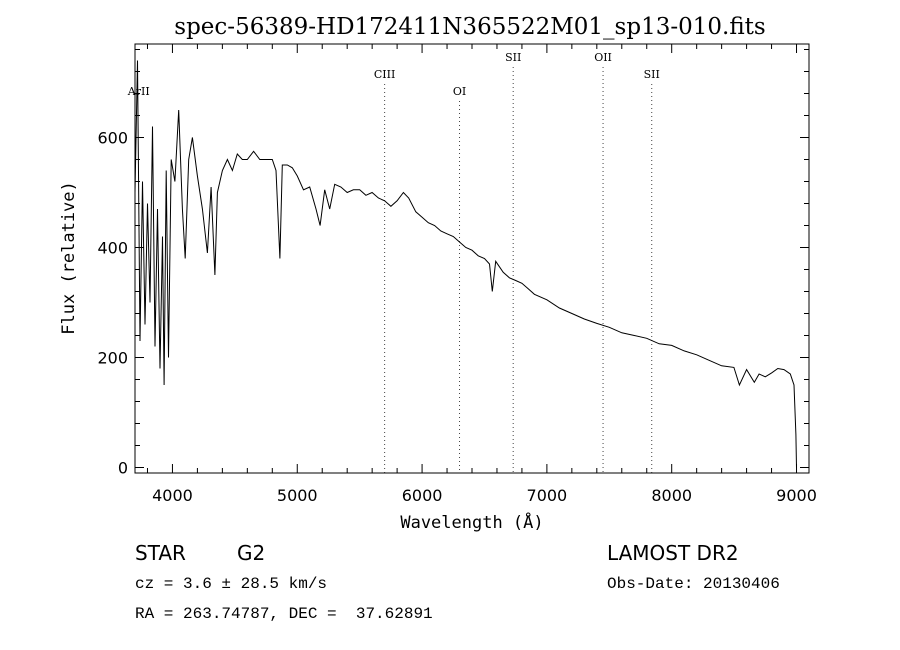 The image size is (900, 650). I want to click on x-tick-label: 5000, so click(297, 495).